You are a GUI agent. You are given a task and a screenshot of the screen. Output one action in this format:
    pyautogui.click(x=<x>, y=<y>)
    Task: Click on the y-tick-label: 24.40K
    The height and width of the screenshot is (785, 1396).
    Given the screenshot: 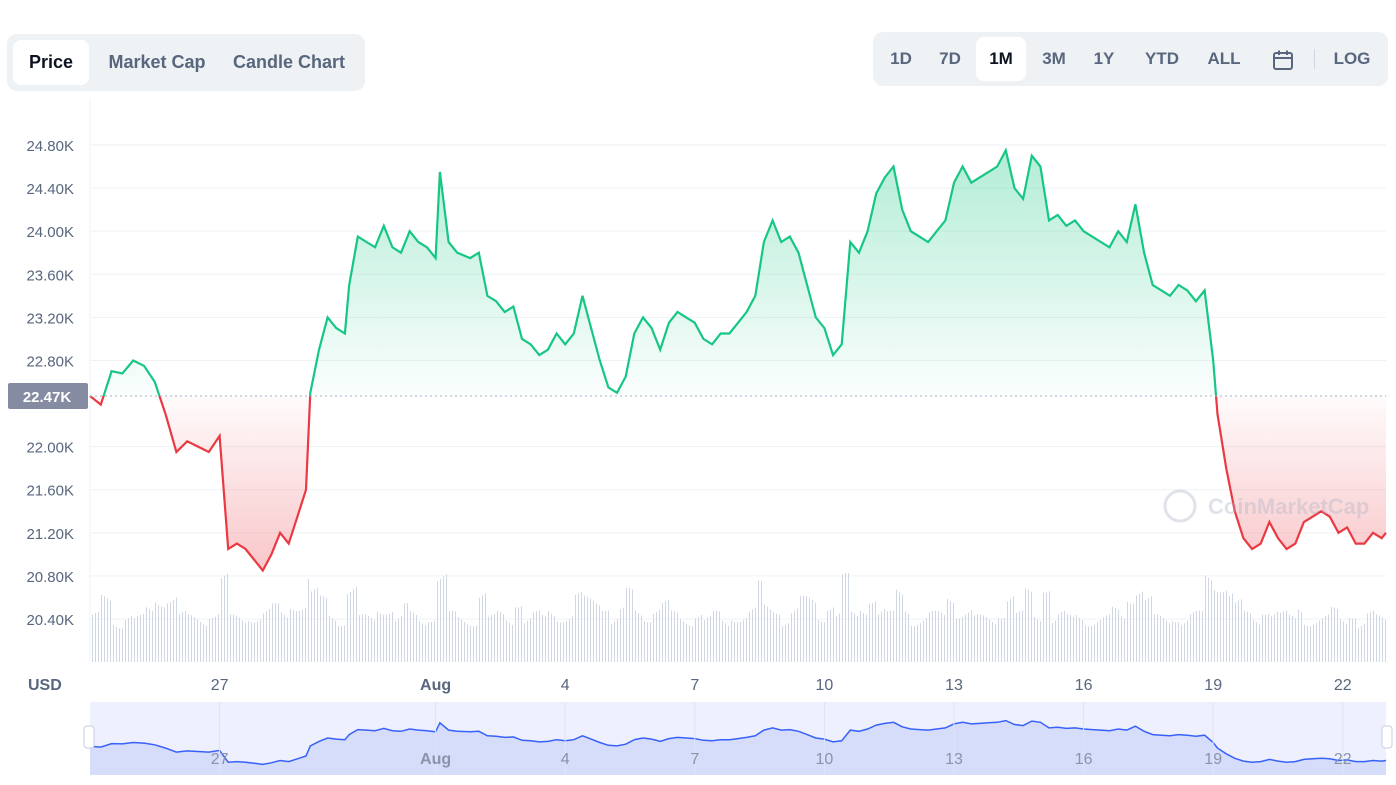 What is the action you would take?
    pyautogui.click(x=50, y=189)
    